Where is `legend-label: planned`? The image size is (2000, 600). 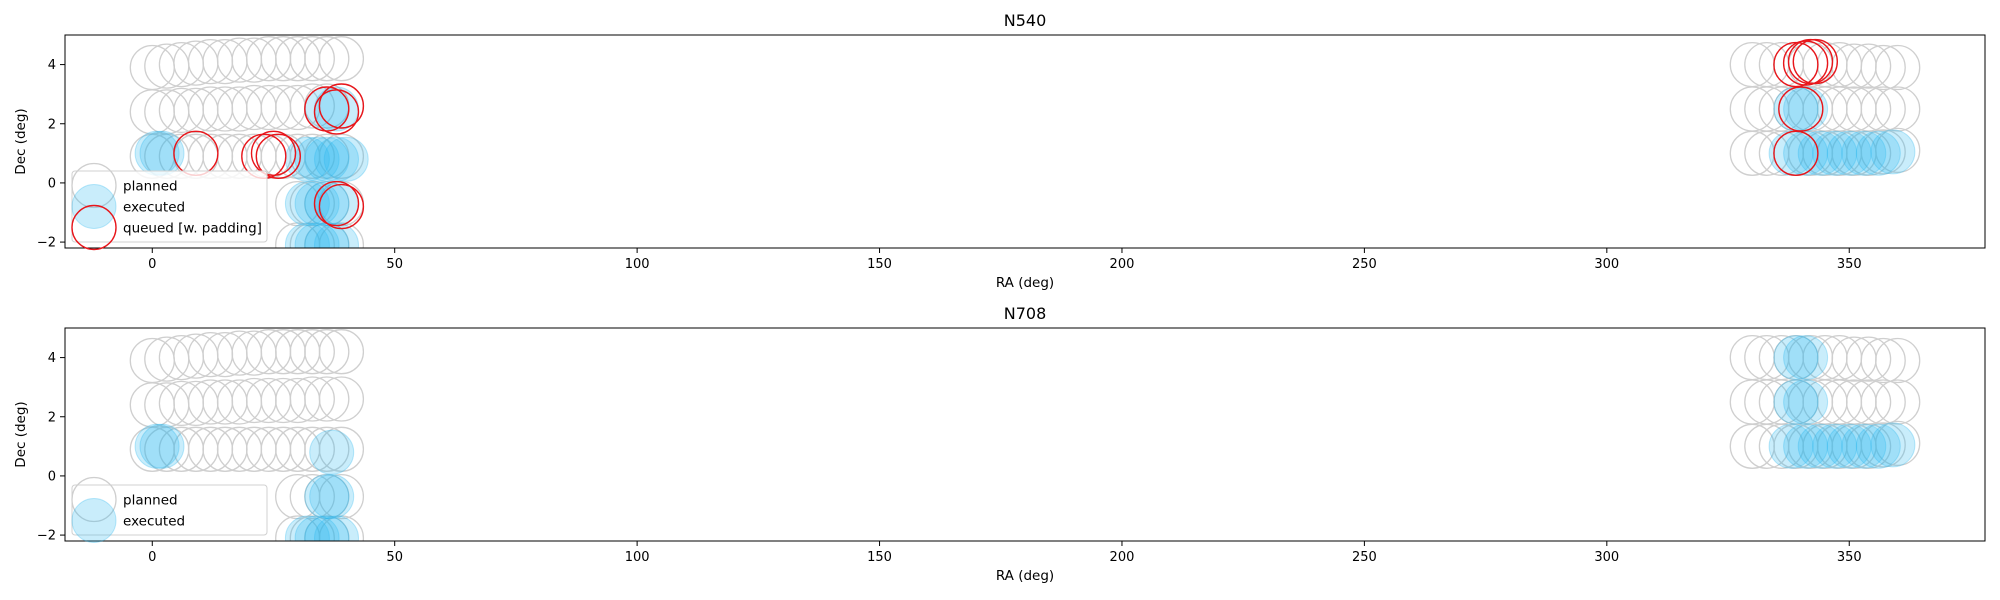 legend-label: planned is located at coordinates (150, 187).